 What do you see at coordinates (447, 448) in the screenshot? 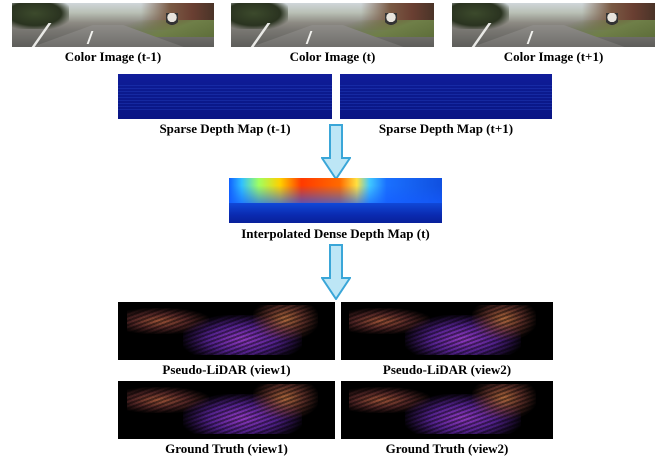
I see `caption-ground-truth-view2: Ground Truth (view2)` at bounding box center [447, 448].